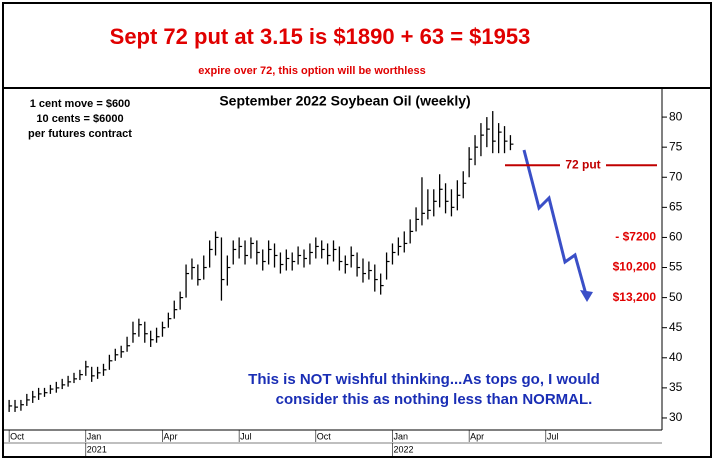  Describe the element at coordinates (555, 224) in the screenshot. I see `projection-arrow` at that location.